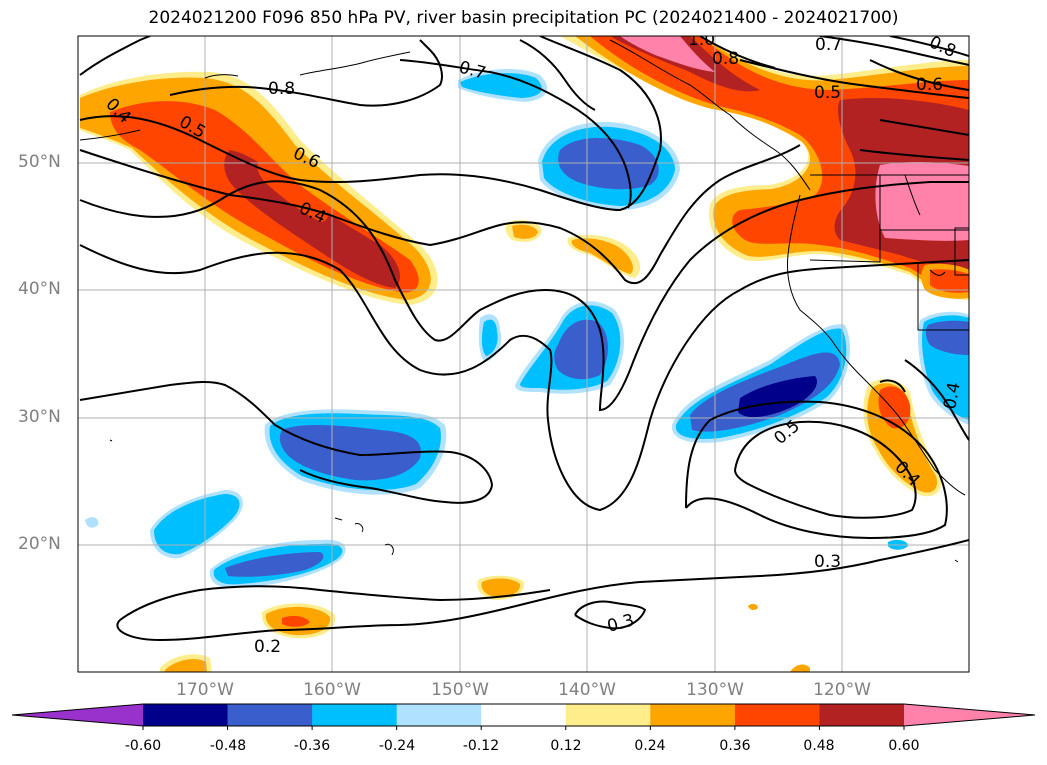 Image resolution: width=1047 pixels, height=765 pixels. Describe the element at coordinates (39, 417) in the screenshot. I see `lat-label-30n: 30°N` at that location.